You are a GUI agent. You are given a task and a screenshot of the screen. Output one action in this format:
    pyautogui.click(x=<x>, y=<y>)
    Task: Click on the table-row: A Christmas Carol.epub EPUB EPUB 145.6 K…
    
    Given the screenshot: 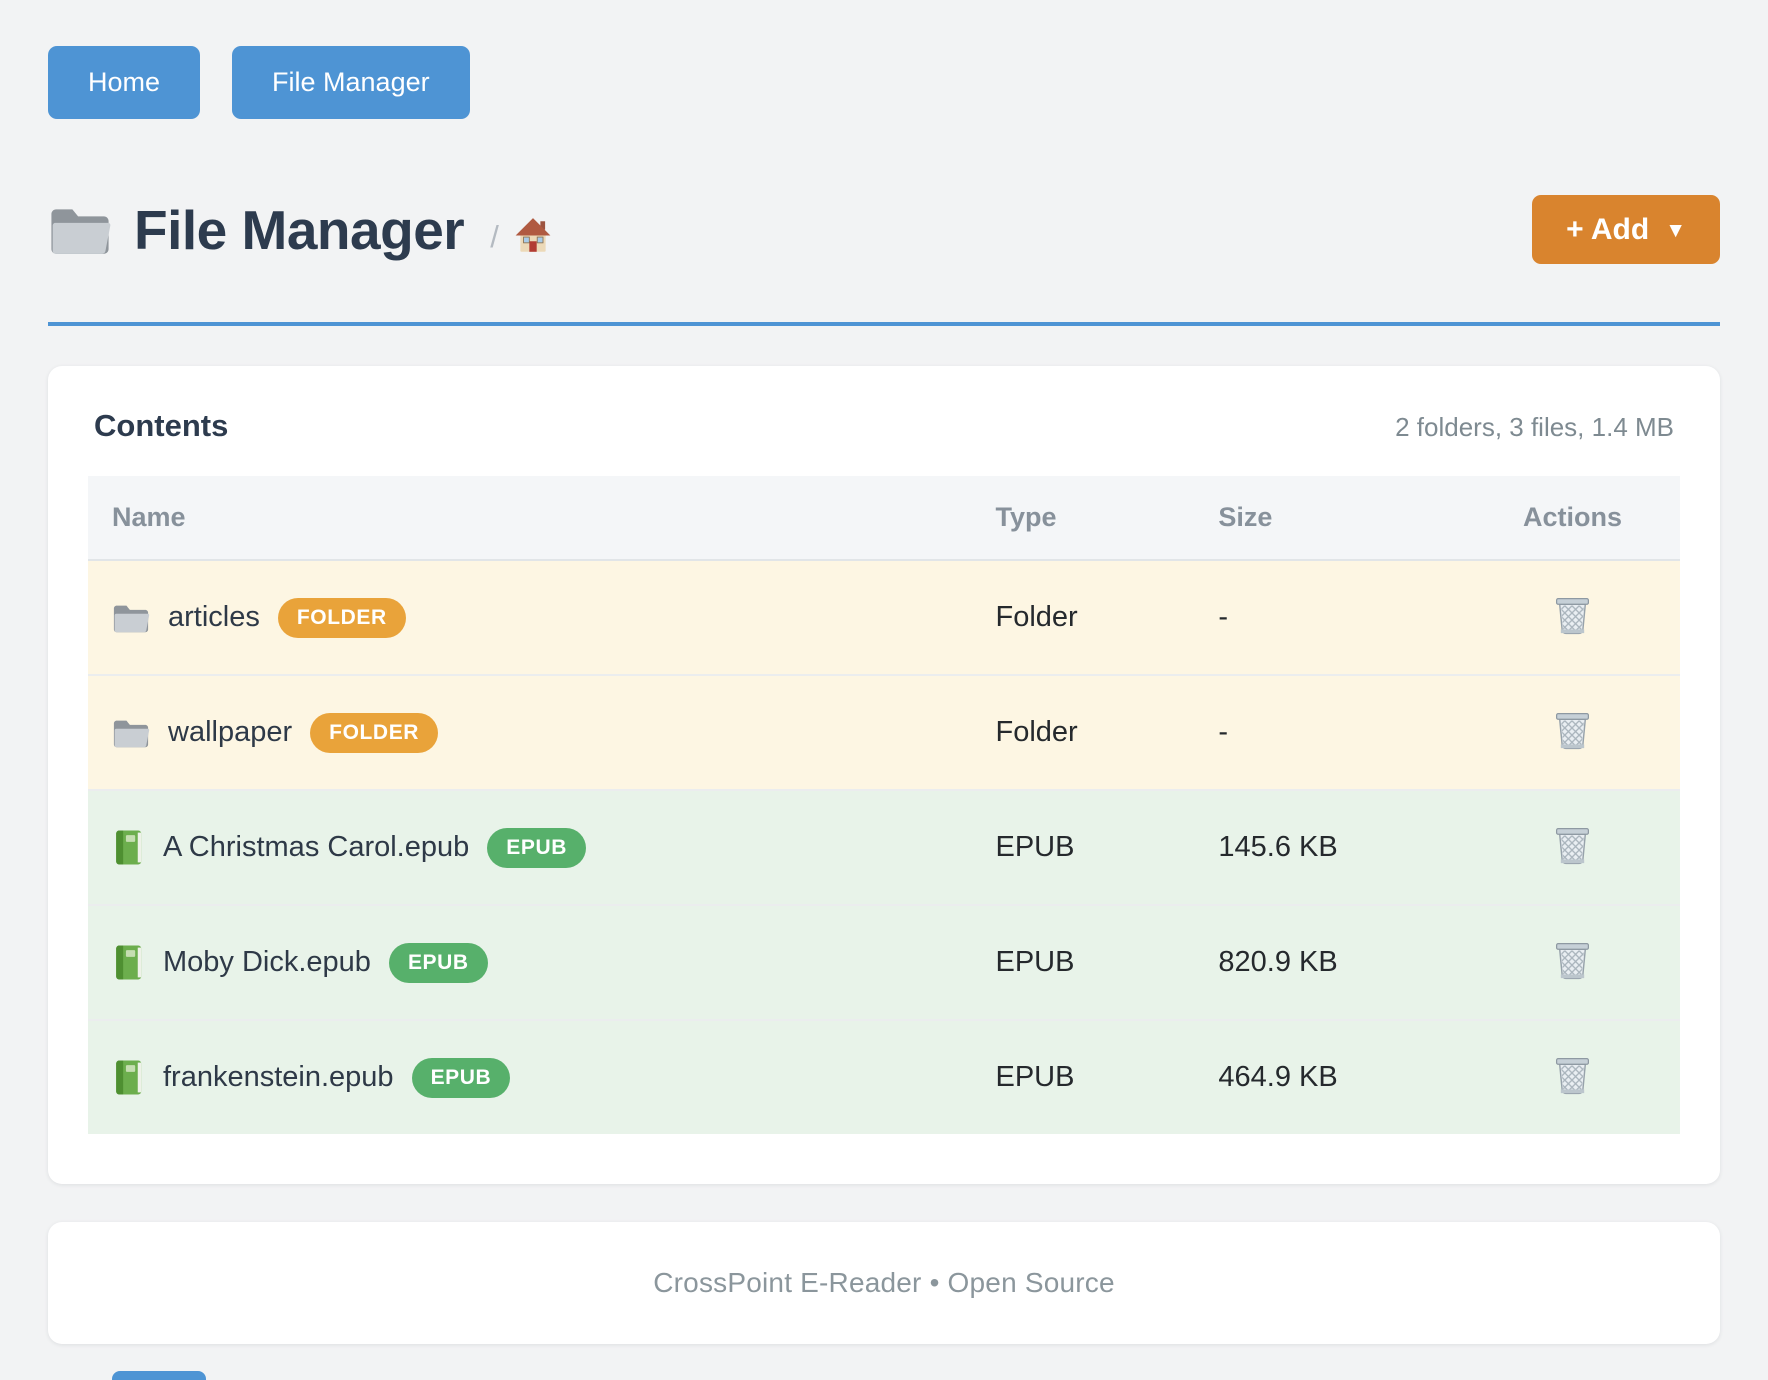 What is the action you would take?
    pyautogui.click(x=884, y=847)
    